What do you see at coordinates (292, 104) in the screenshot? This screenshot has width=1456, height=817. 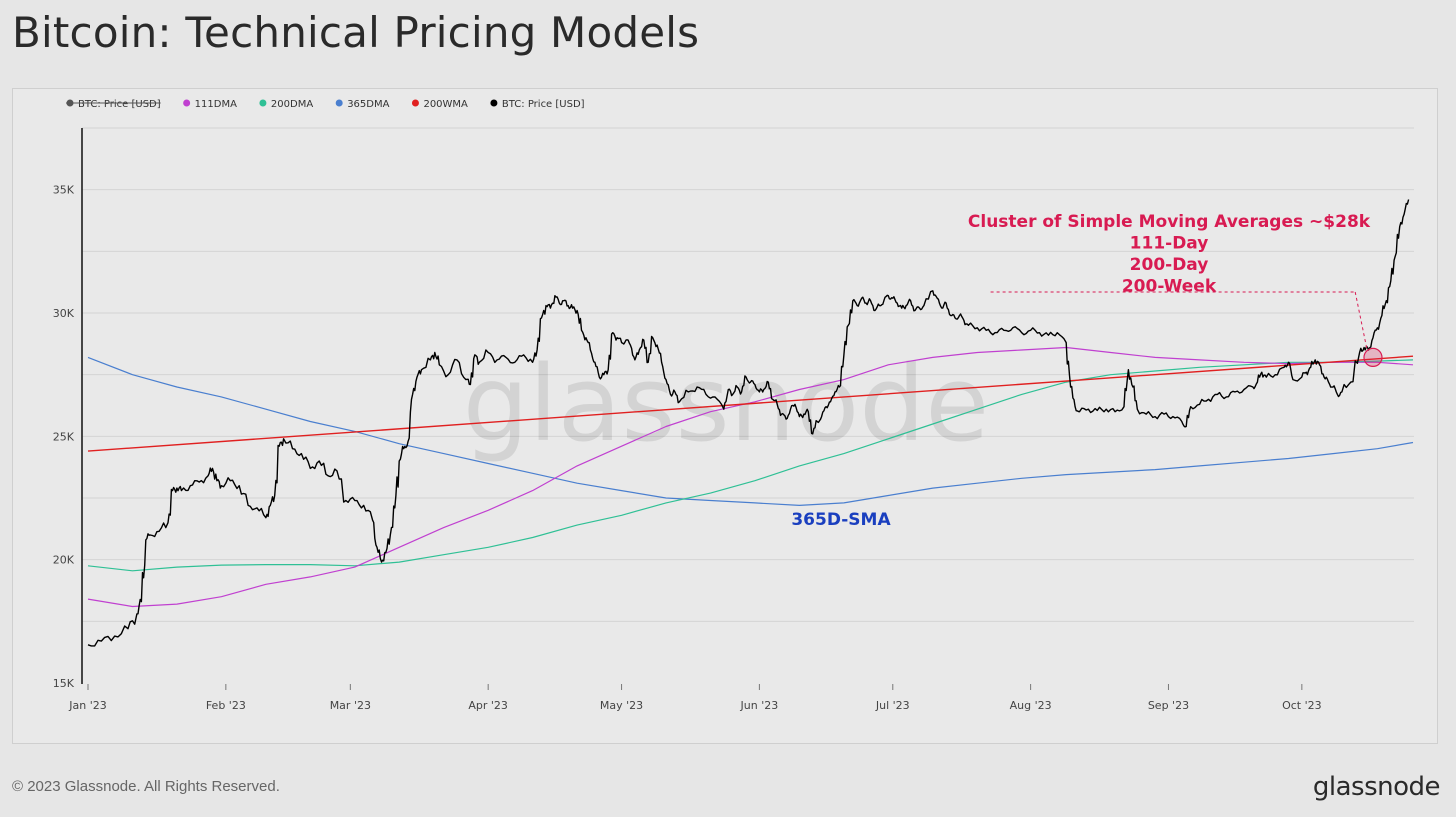 I see `legend-label-2: 200DMA` at bounding box center [292, 104].